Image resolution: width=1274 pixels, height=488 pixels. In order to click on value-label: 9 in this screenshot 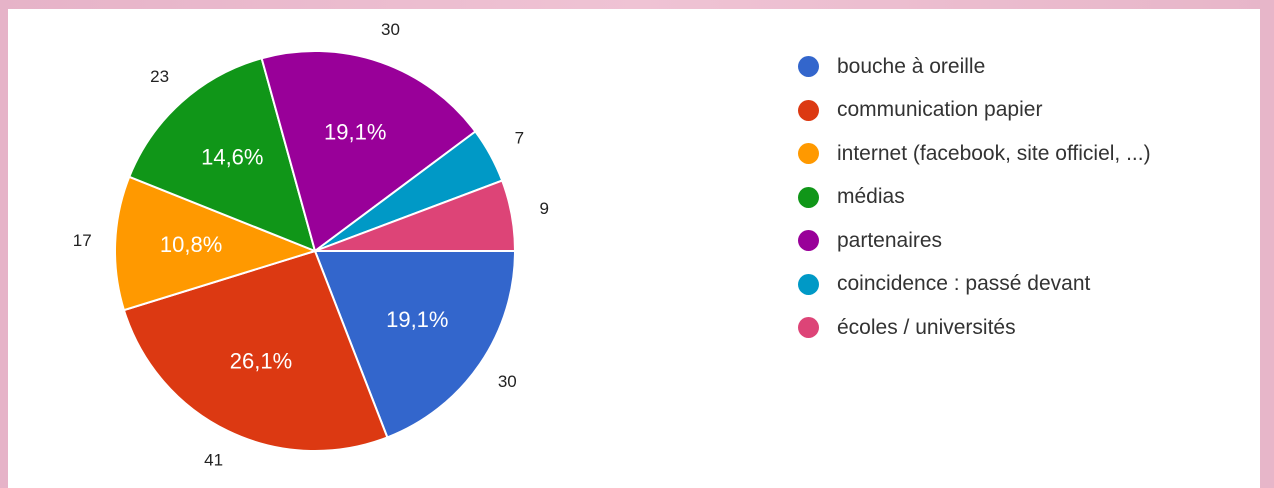, I will do `click(543, 208)`.